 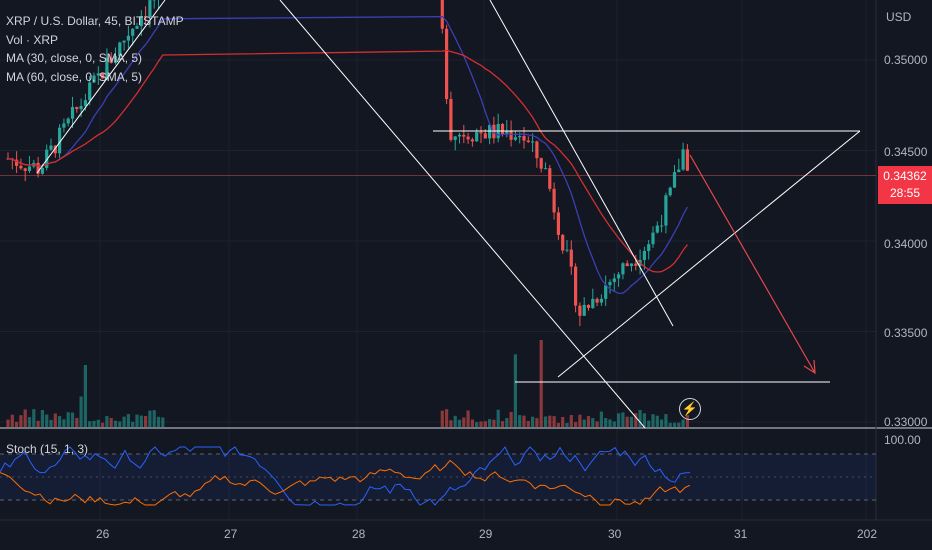 What do you see at coordinates (906, 422) in the screenshot?
I see `price-tick: 0.33000` at bounding box center [906, 422].